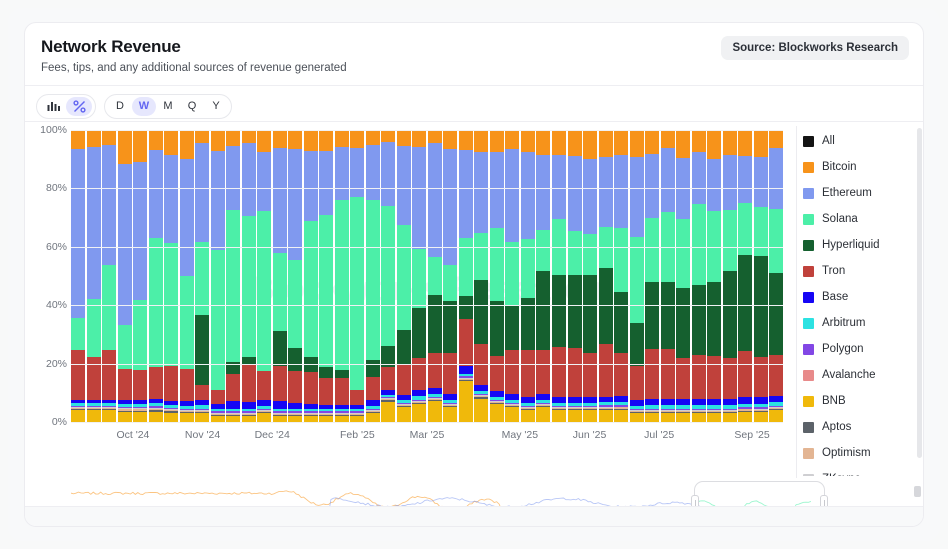  I want to click on legend-item-bitcoin: Bitcoin, so click(861, 167).